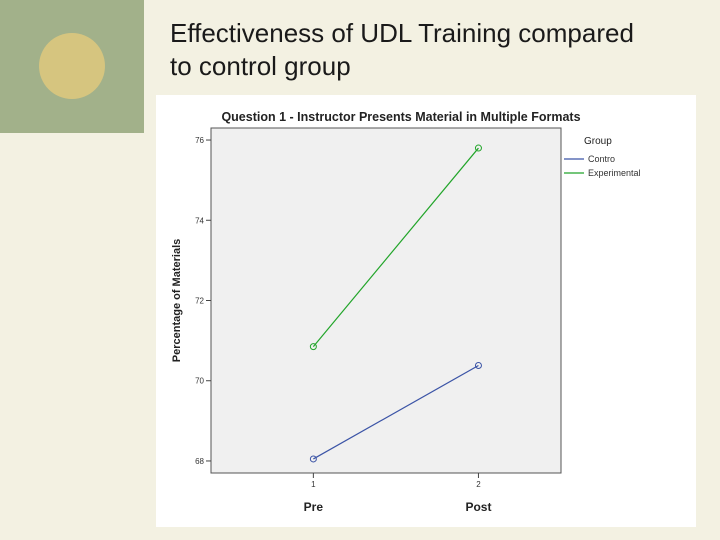  I want to click on x-tick-label: 2, so click(478, 484).